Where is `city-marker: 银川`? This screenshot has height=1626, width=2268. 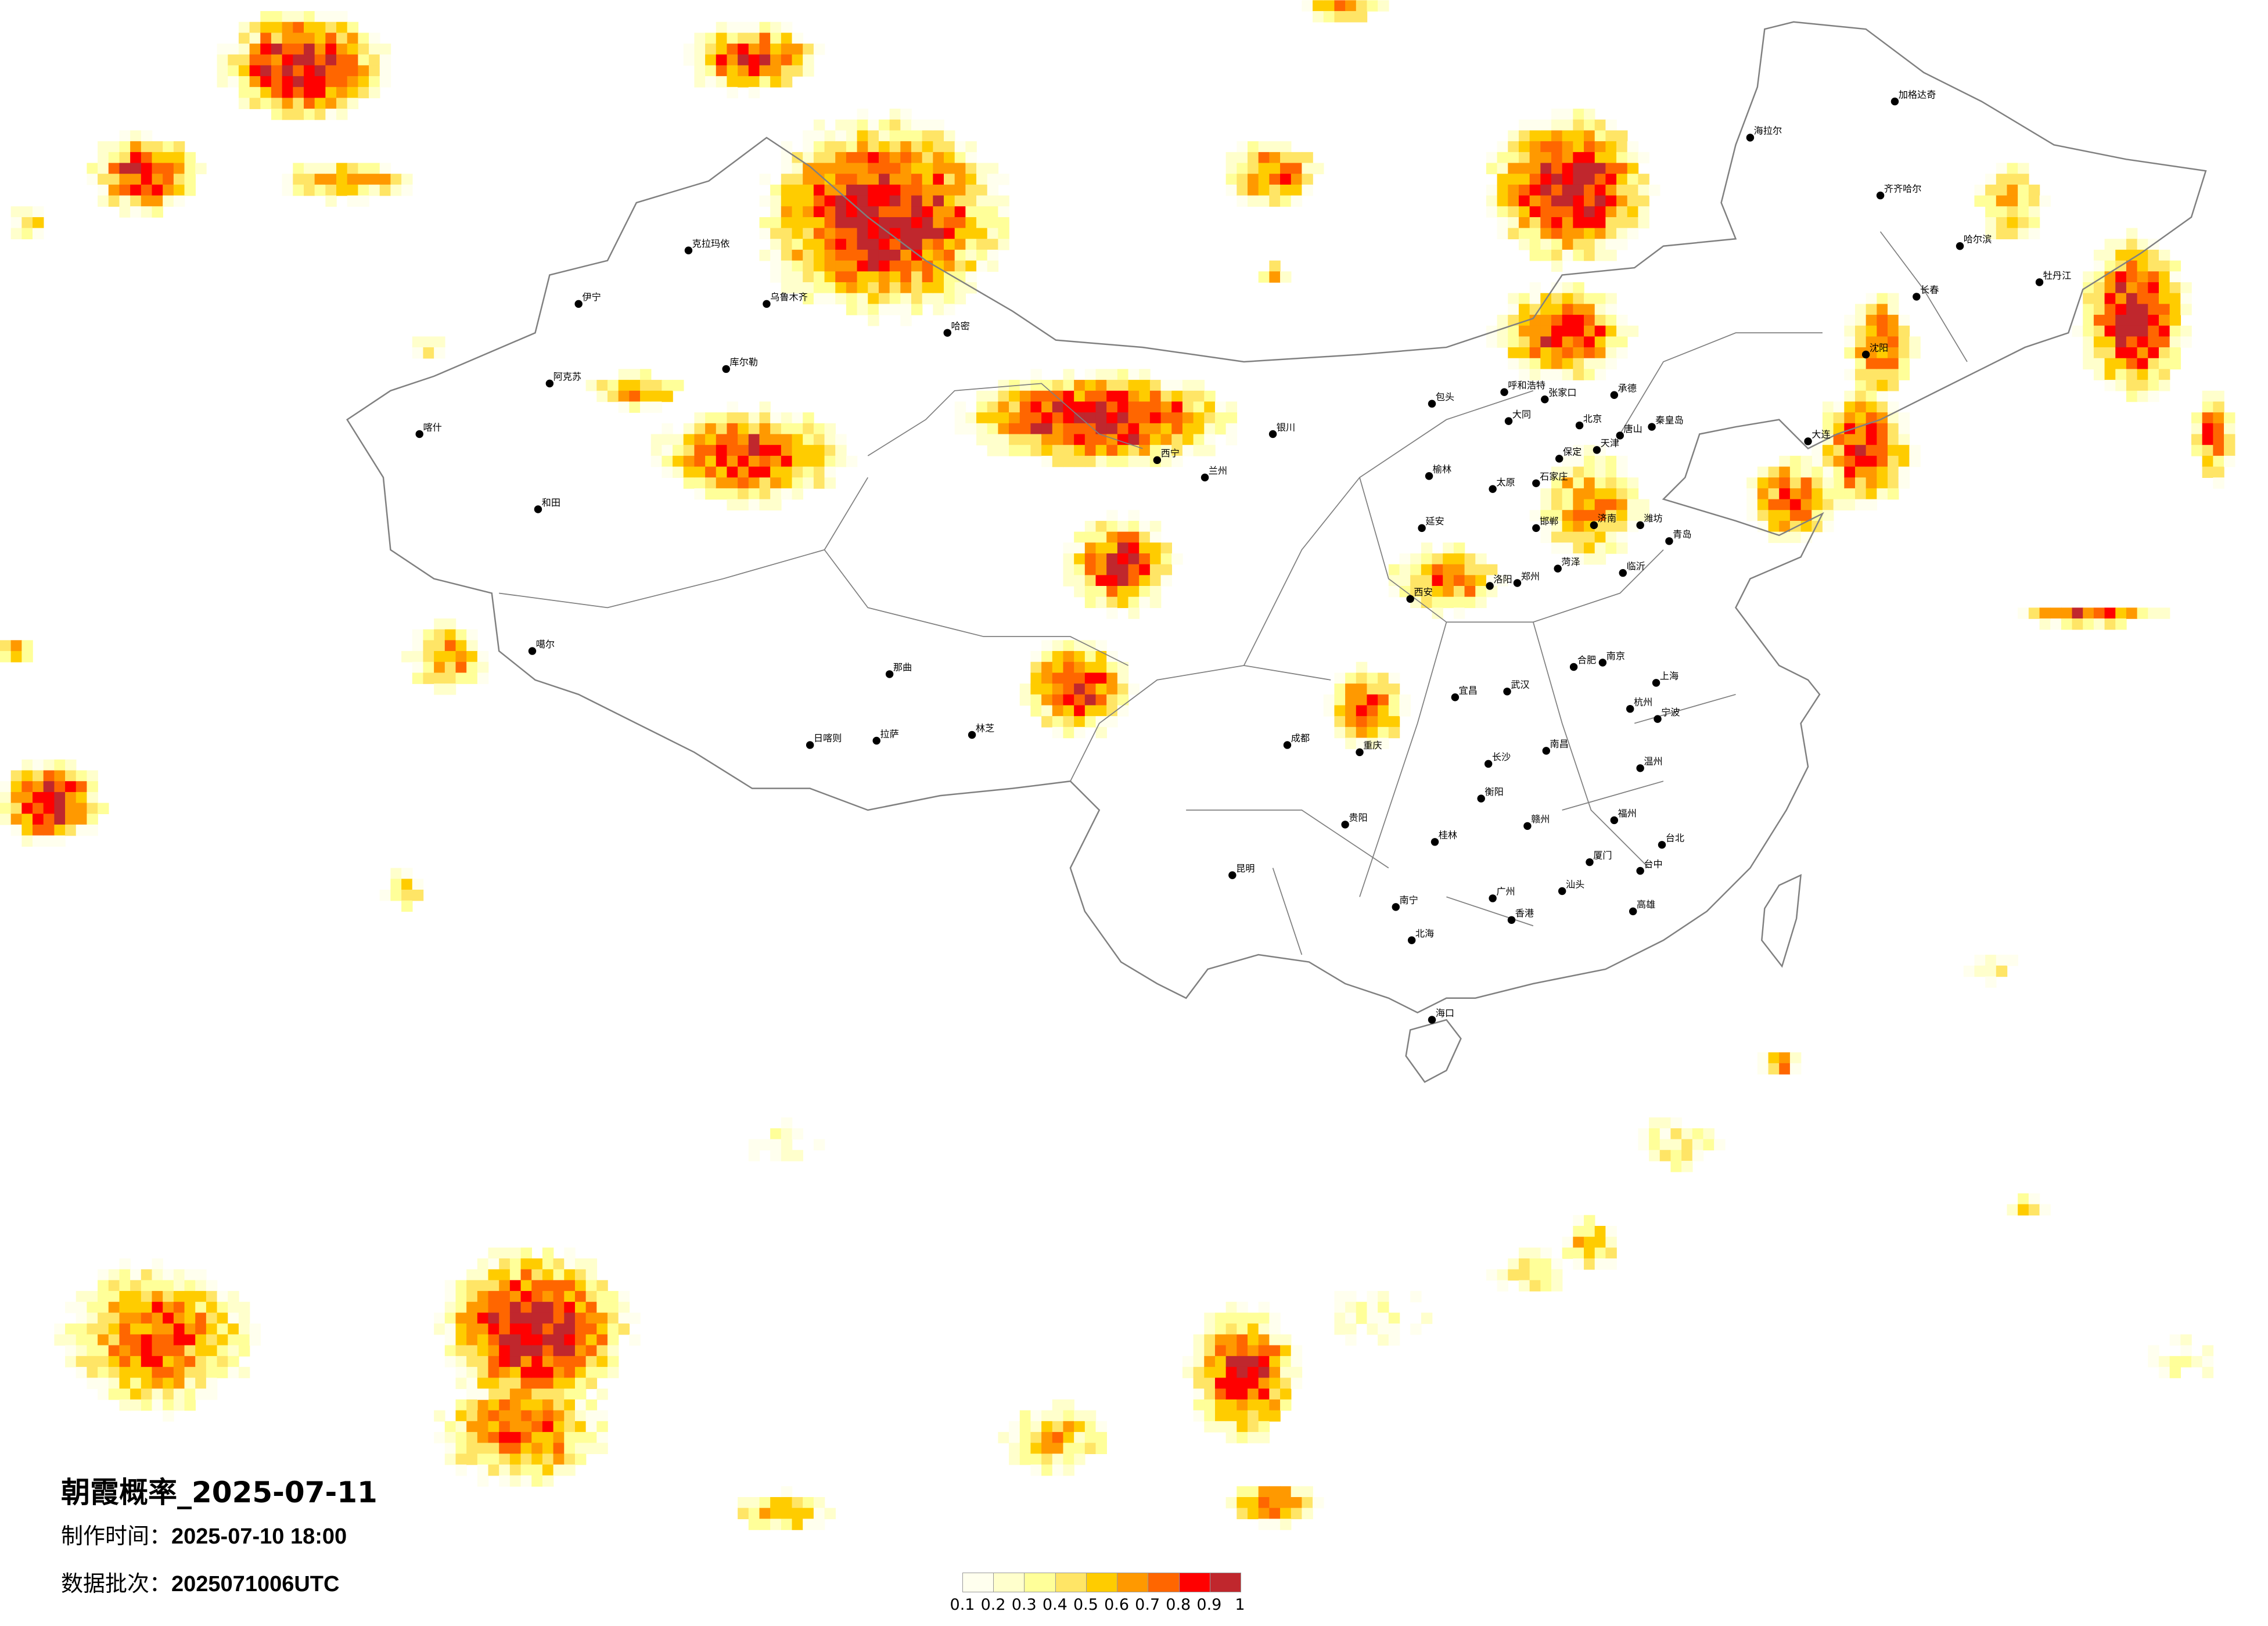 city-marker: 银川 is located at coordinates (1281, 430).